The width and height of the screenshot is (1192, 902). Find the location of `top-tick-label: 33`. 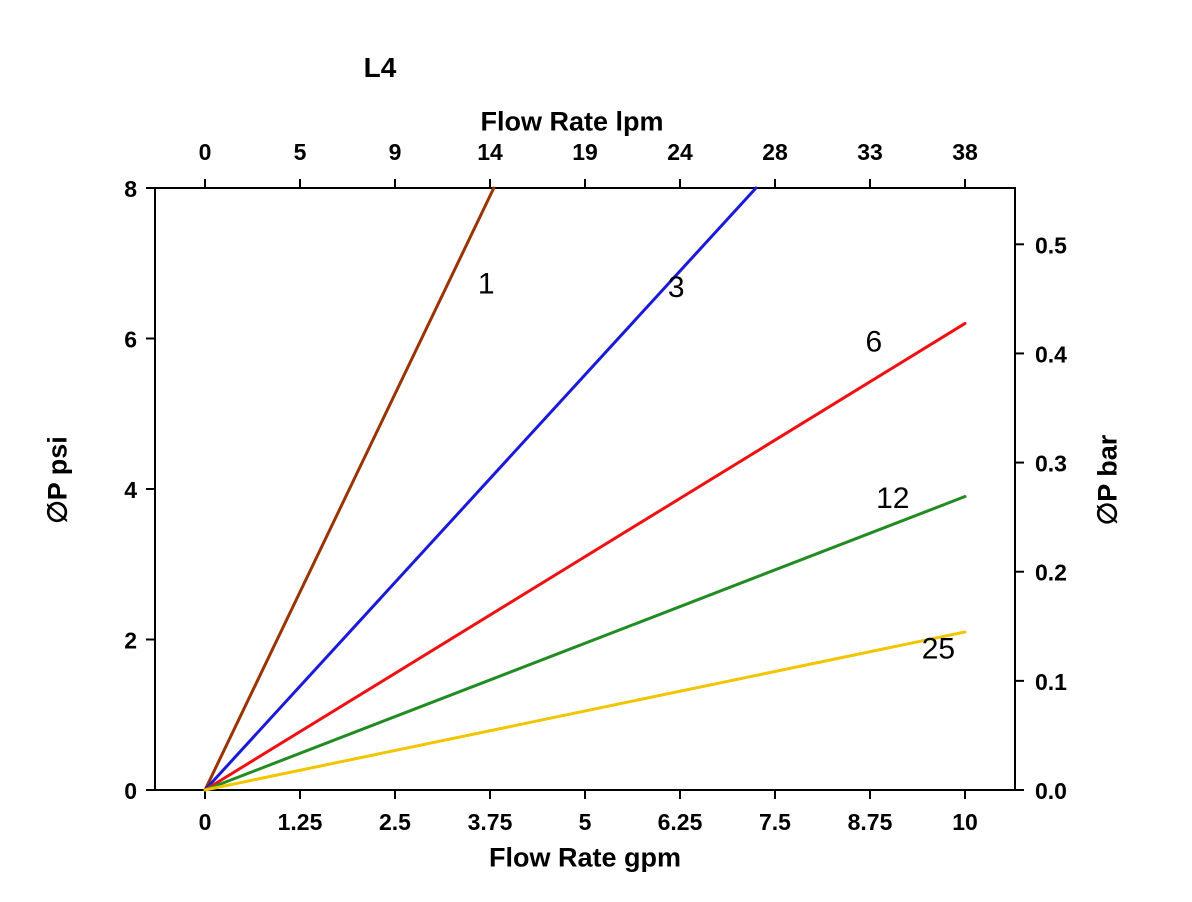

top-tick-label: 33 is located at coordinates (870, 152).